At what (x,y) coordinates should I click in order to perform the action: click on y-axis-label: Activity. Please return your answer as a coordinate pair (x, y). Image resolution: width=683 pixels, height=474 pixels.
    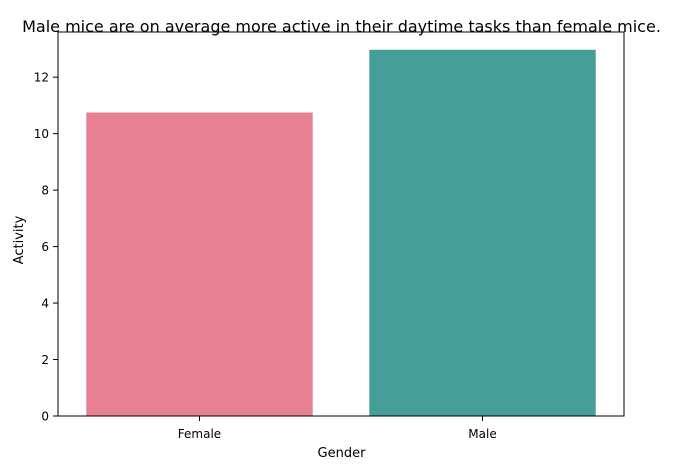
    Looking at the image, I should click on (19, 239).